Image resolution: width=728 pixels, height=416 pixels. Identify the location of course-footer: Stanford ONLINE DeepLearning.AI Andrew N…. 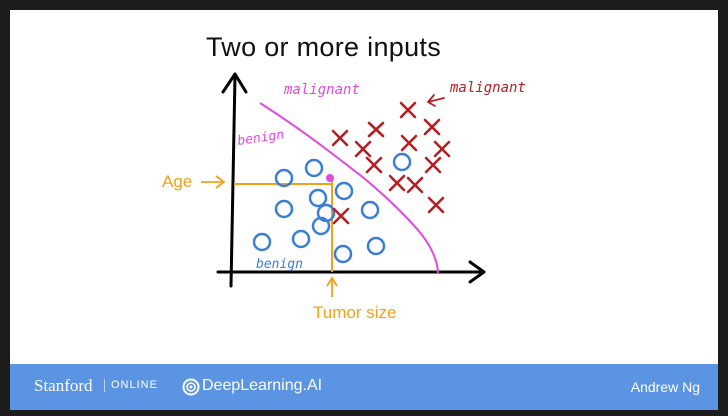
(364, 387).